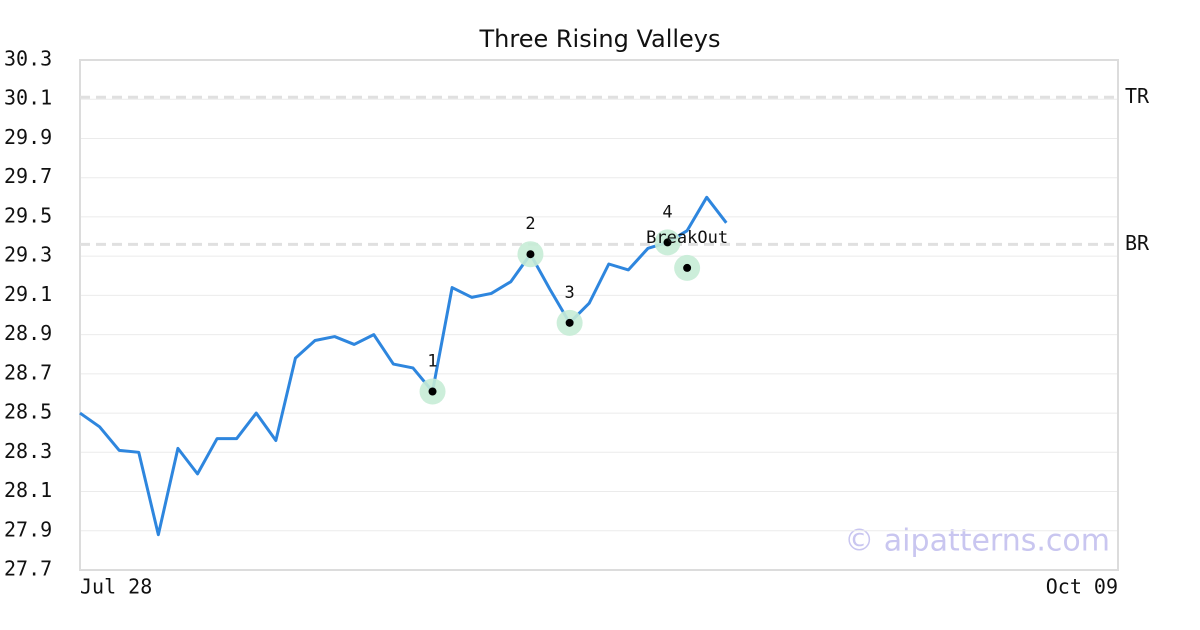  What do you see at coordinates (28, 490) in the screenshot?
I see `y-tick-label: 28.1` at bounding box center [28, 490].